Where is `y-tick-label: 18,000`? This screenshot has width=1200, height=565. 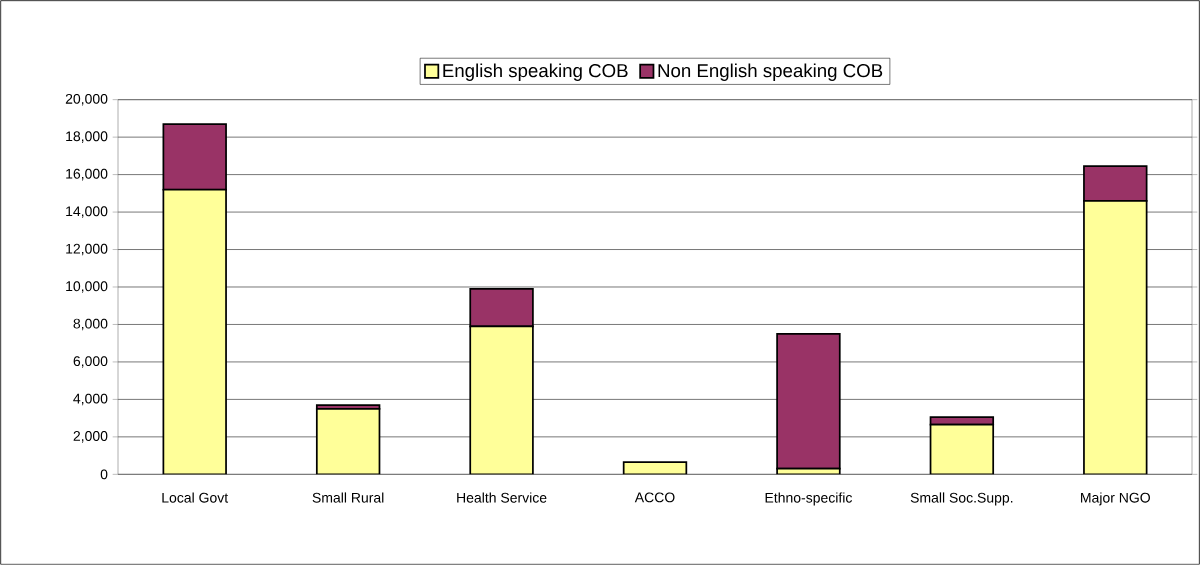 y-tick-label: 18,000 is located at coordinates (87, 137).